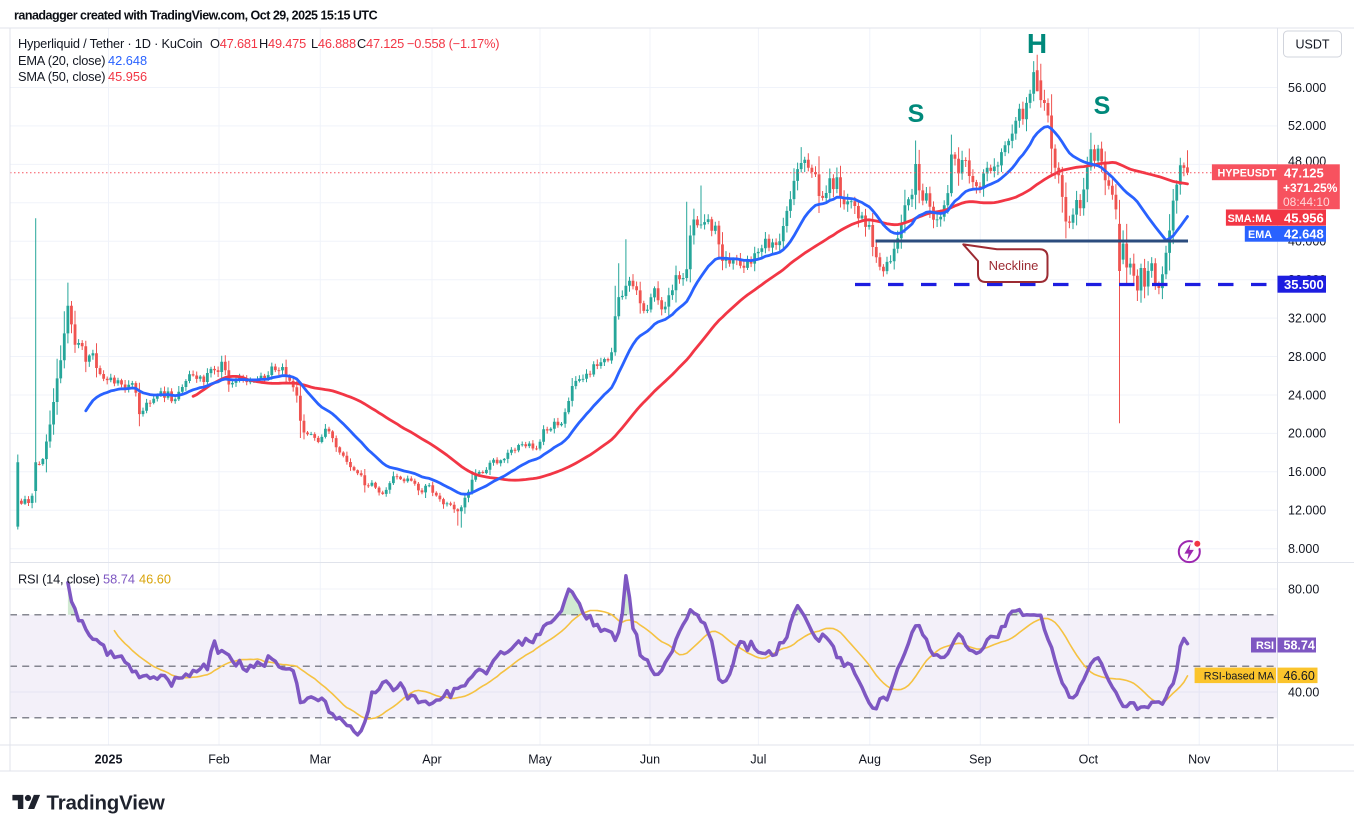  I want to click on svg-text: May, so click(540, 760).